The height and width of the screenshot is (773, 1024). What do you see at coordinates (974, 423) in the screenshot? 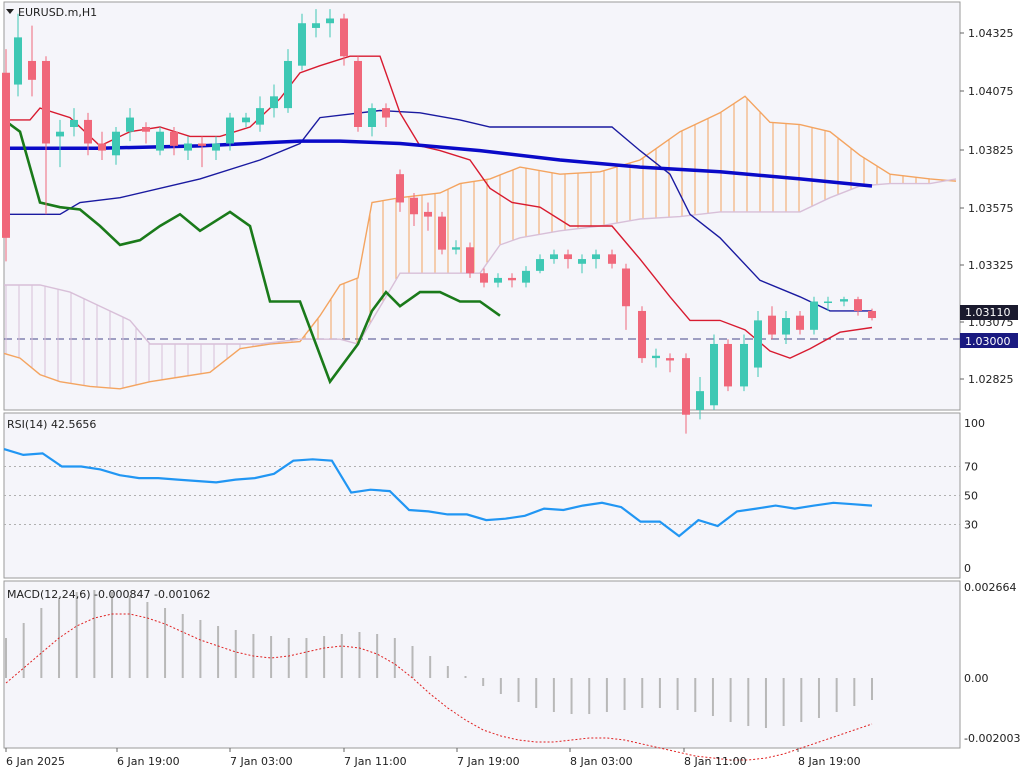
I see `rsi-level-label: 100` at bounding box center [974, 423].